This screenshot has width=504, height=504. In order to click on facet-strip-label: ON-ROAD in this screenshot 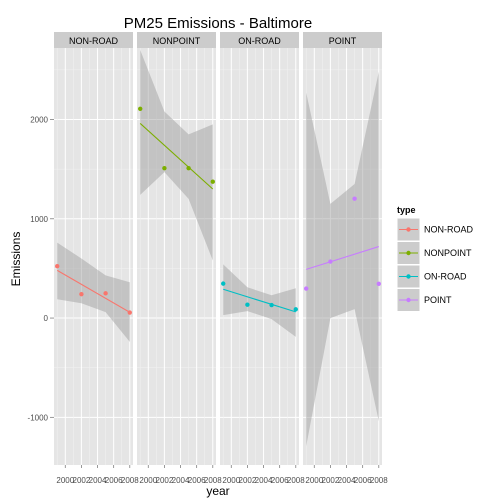, I will do `click(259, 41)`.